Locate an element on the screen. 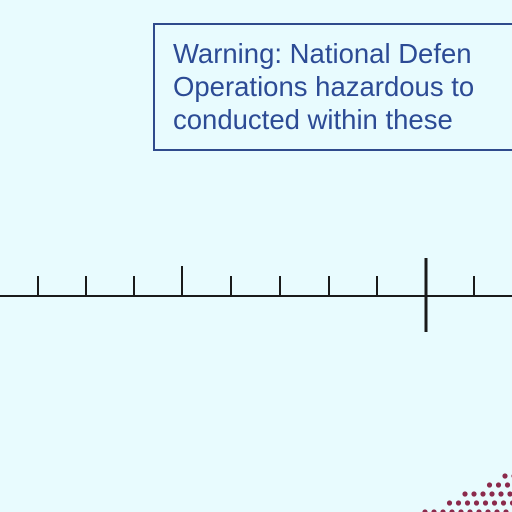  warning-line-2: Operations hazardous to is located at coordinates (324, 86).